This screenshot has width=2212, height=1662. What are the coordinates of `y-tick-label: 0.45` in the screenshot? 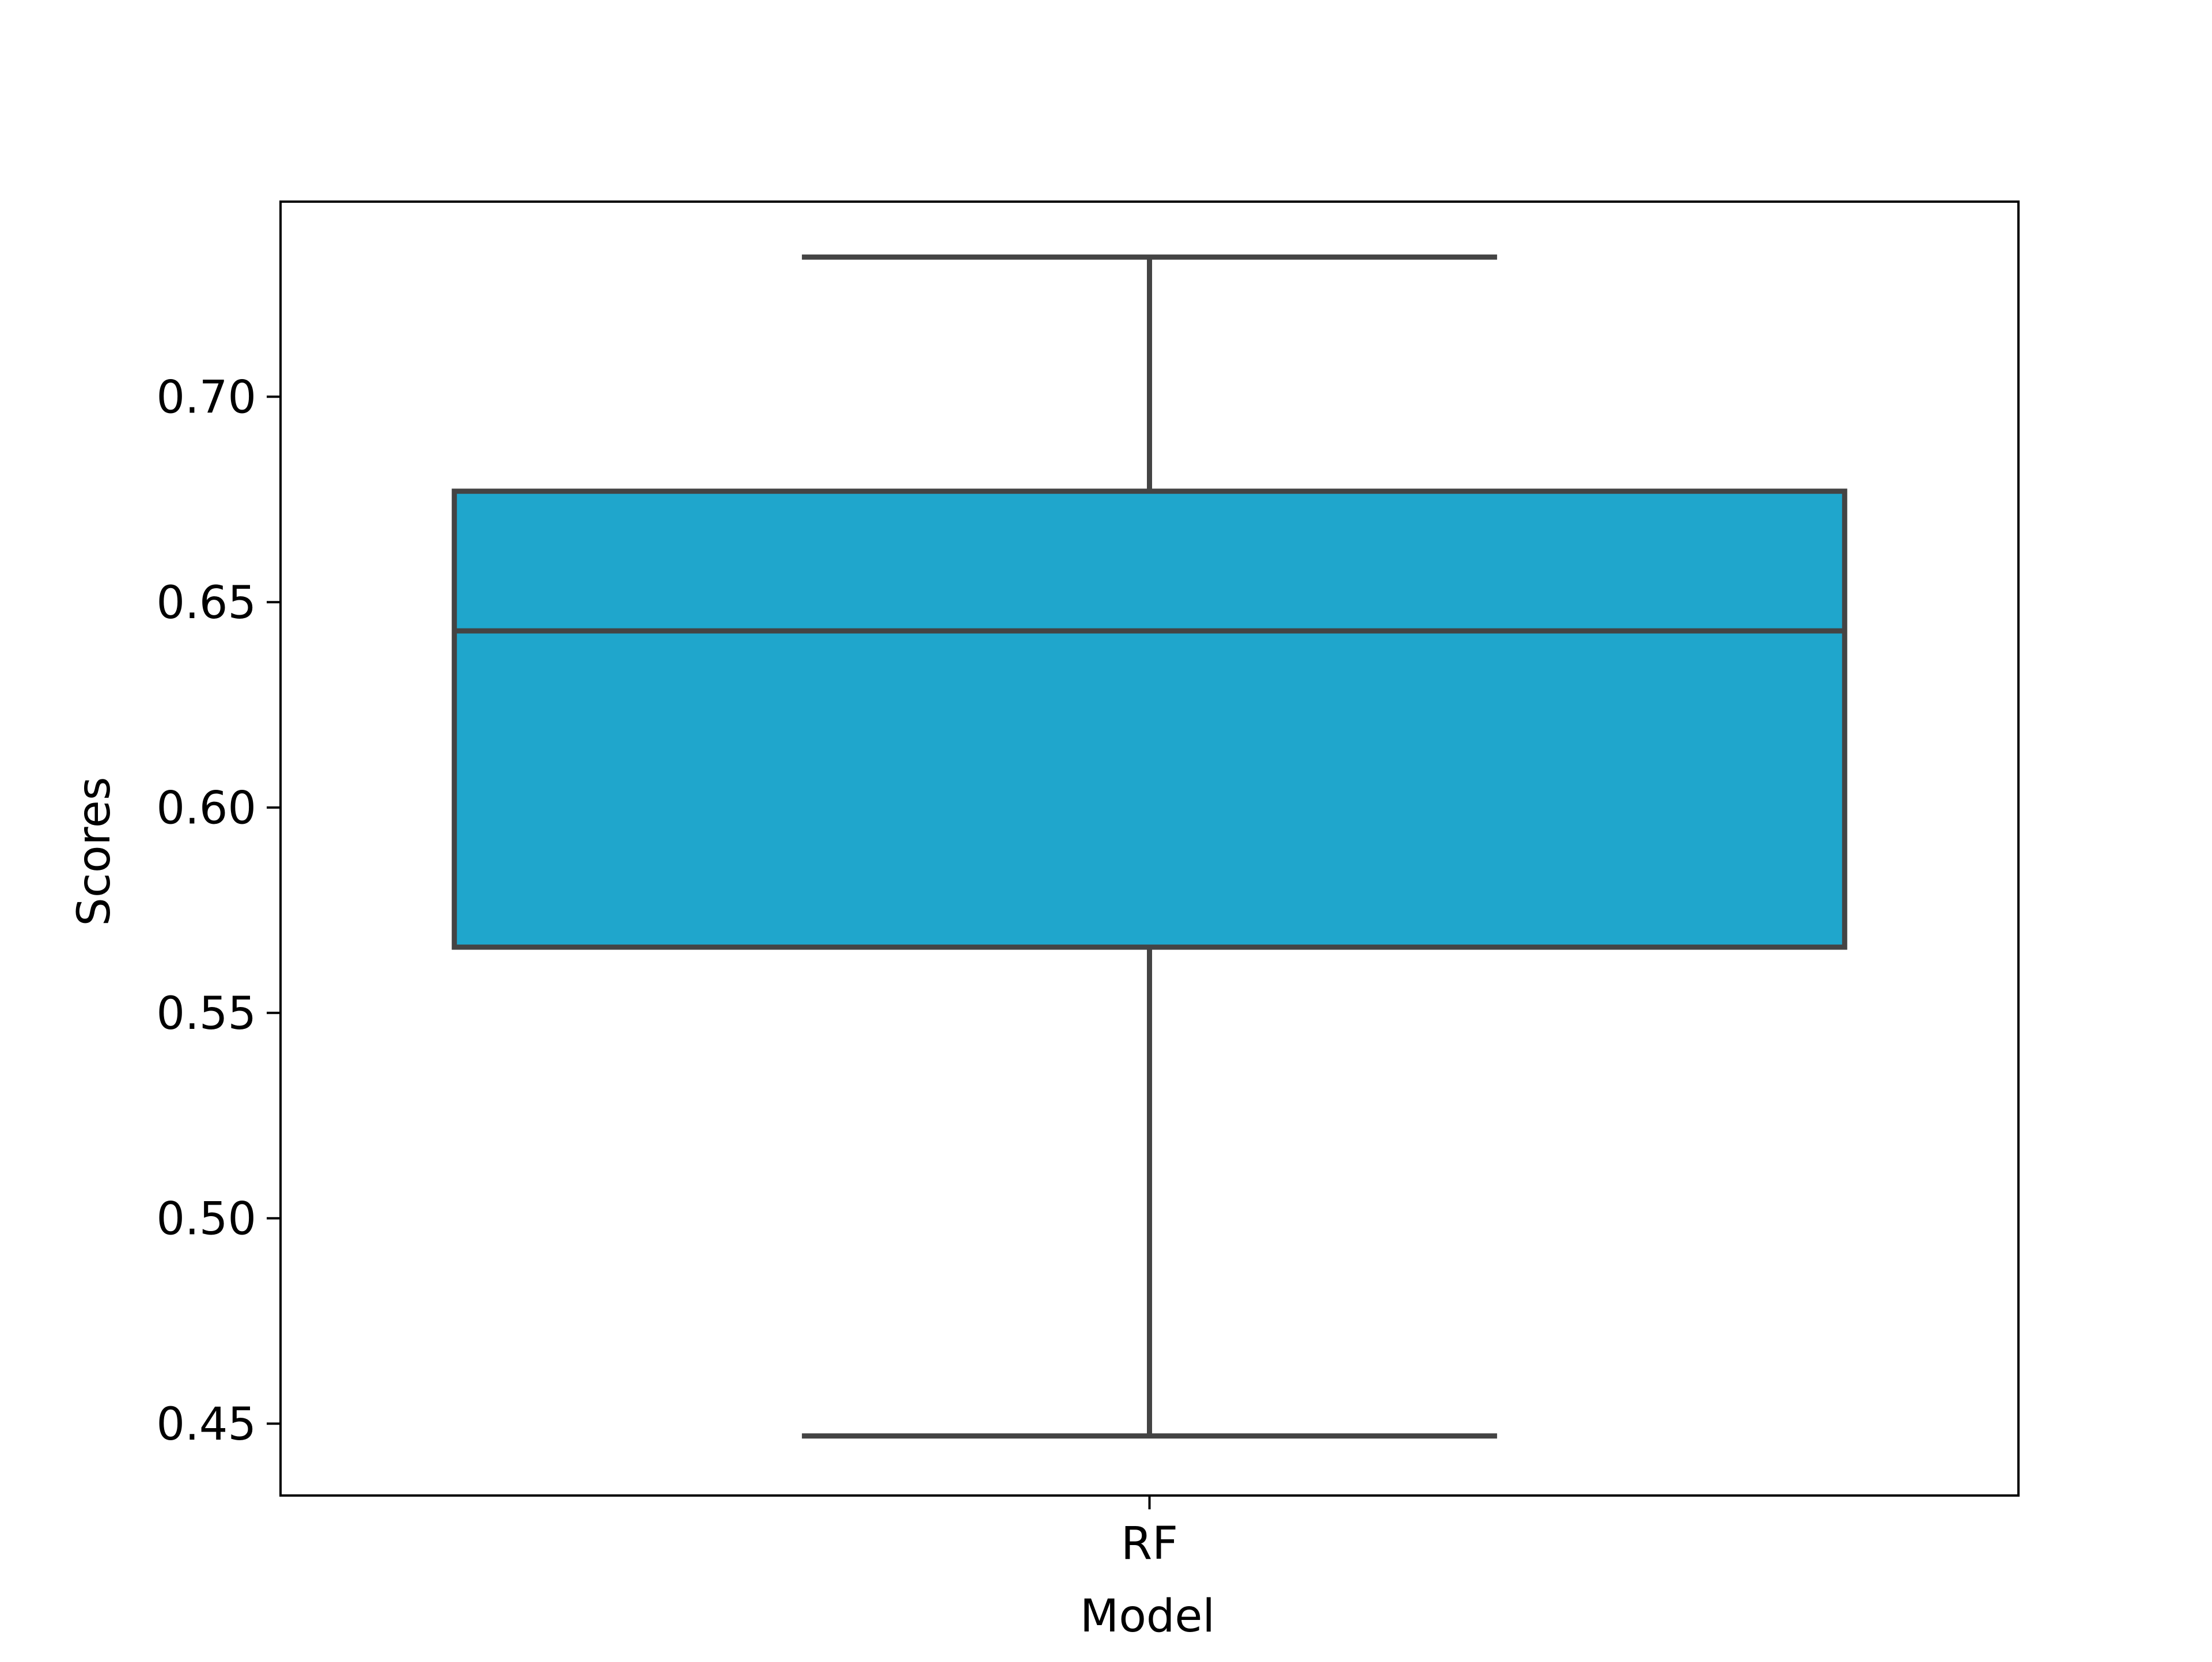 It's located at (206, 1425).